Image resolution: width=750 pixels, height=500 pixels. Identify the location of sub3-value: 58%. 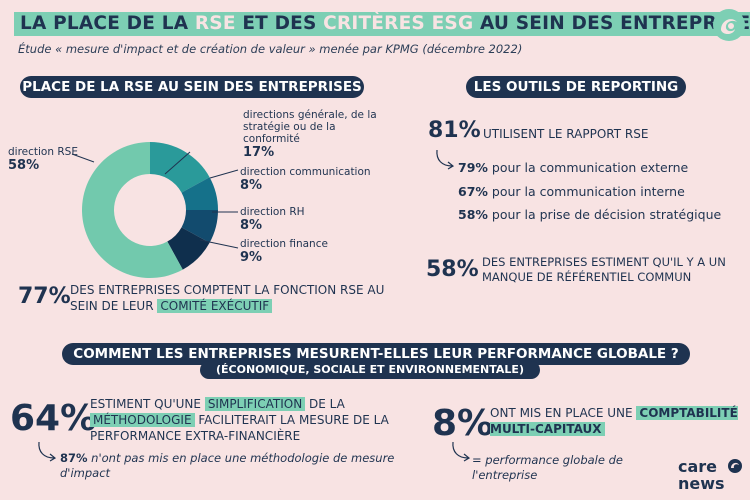
(473, 214).